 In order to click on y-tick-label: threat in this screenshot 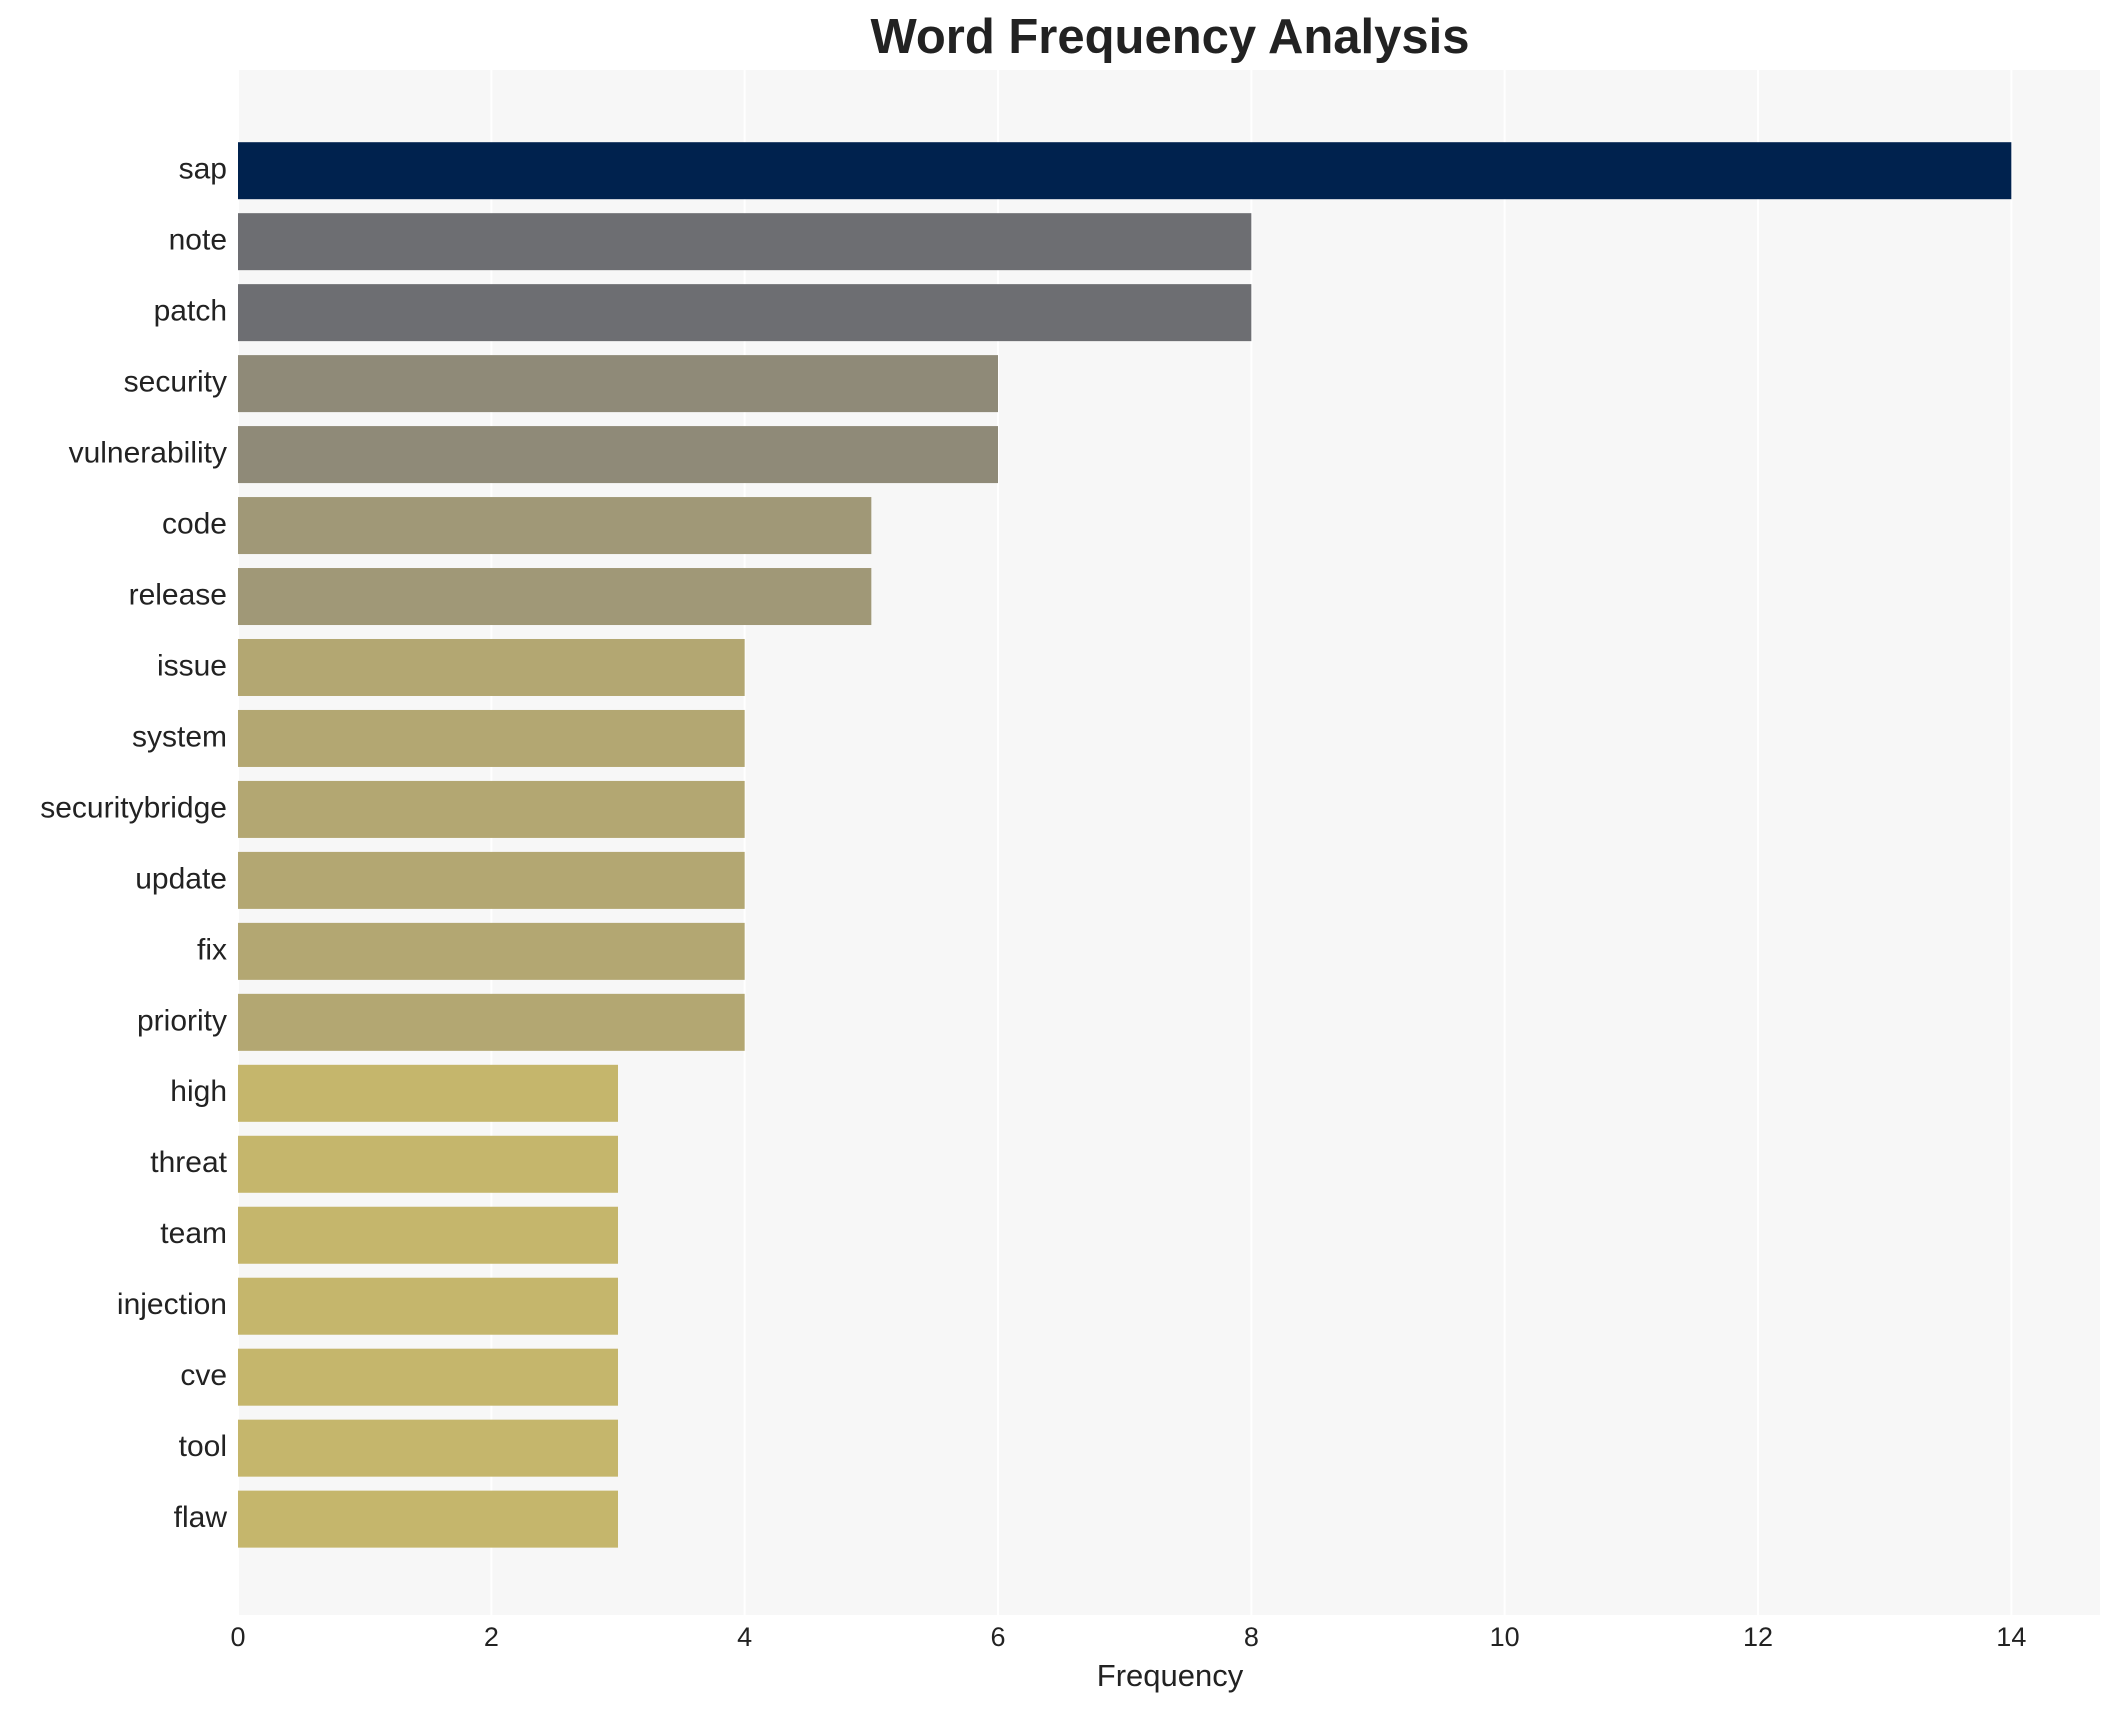, I will do `click(188, 1162)`.